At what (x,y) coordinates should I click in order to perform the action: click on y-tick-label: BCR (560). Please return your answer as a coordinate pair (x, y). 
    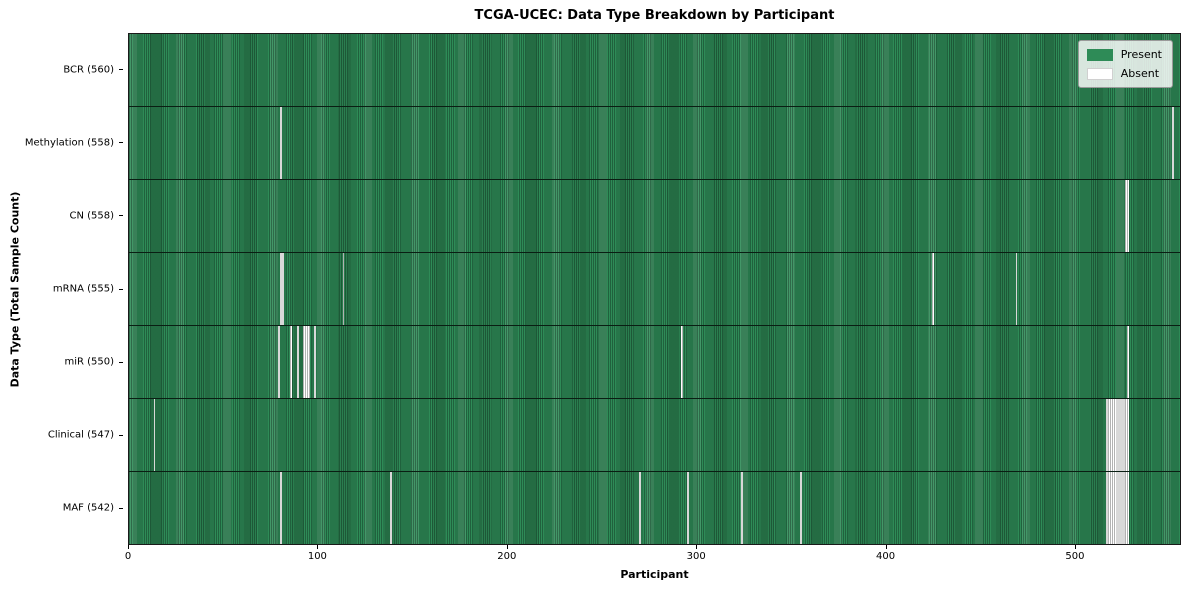
    Looking at the image, I should click on (88, 70).